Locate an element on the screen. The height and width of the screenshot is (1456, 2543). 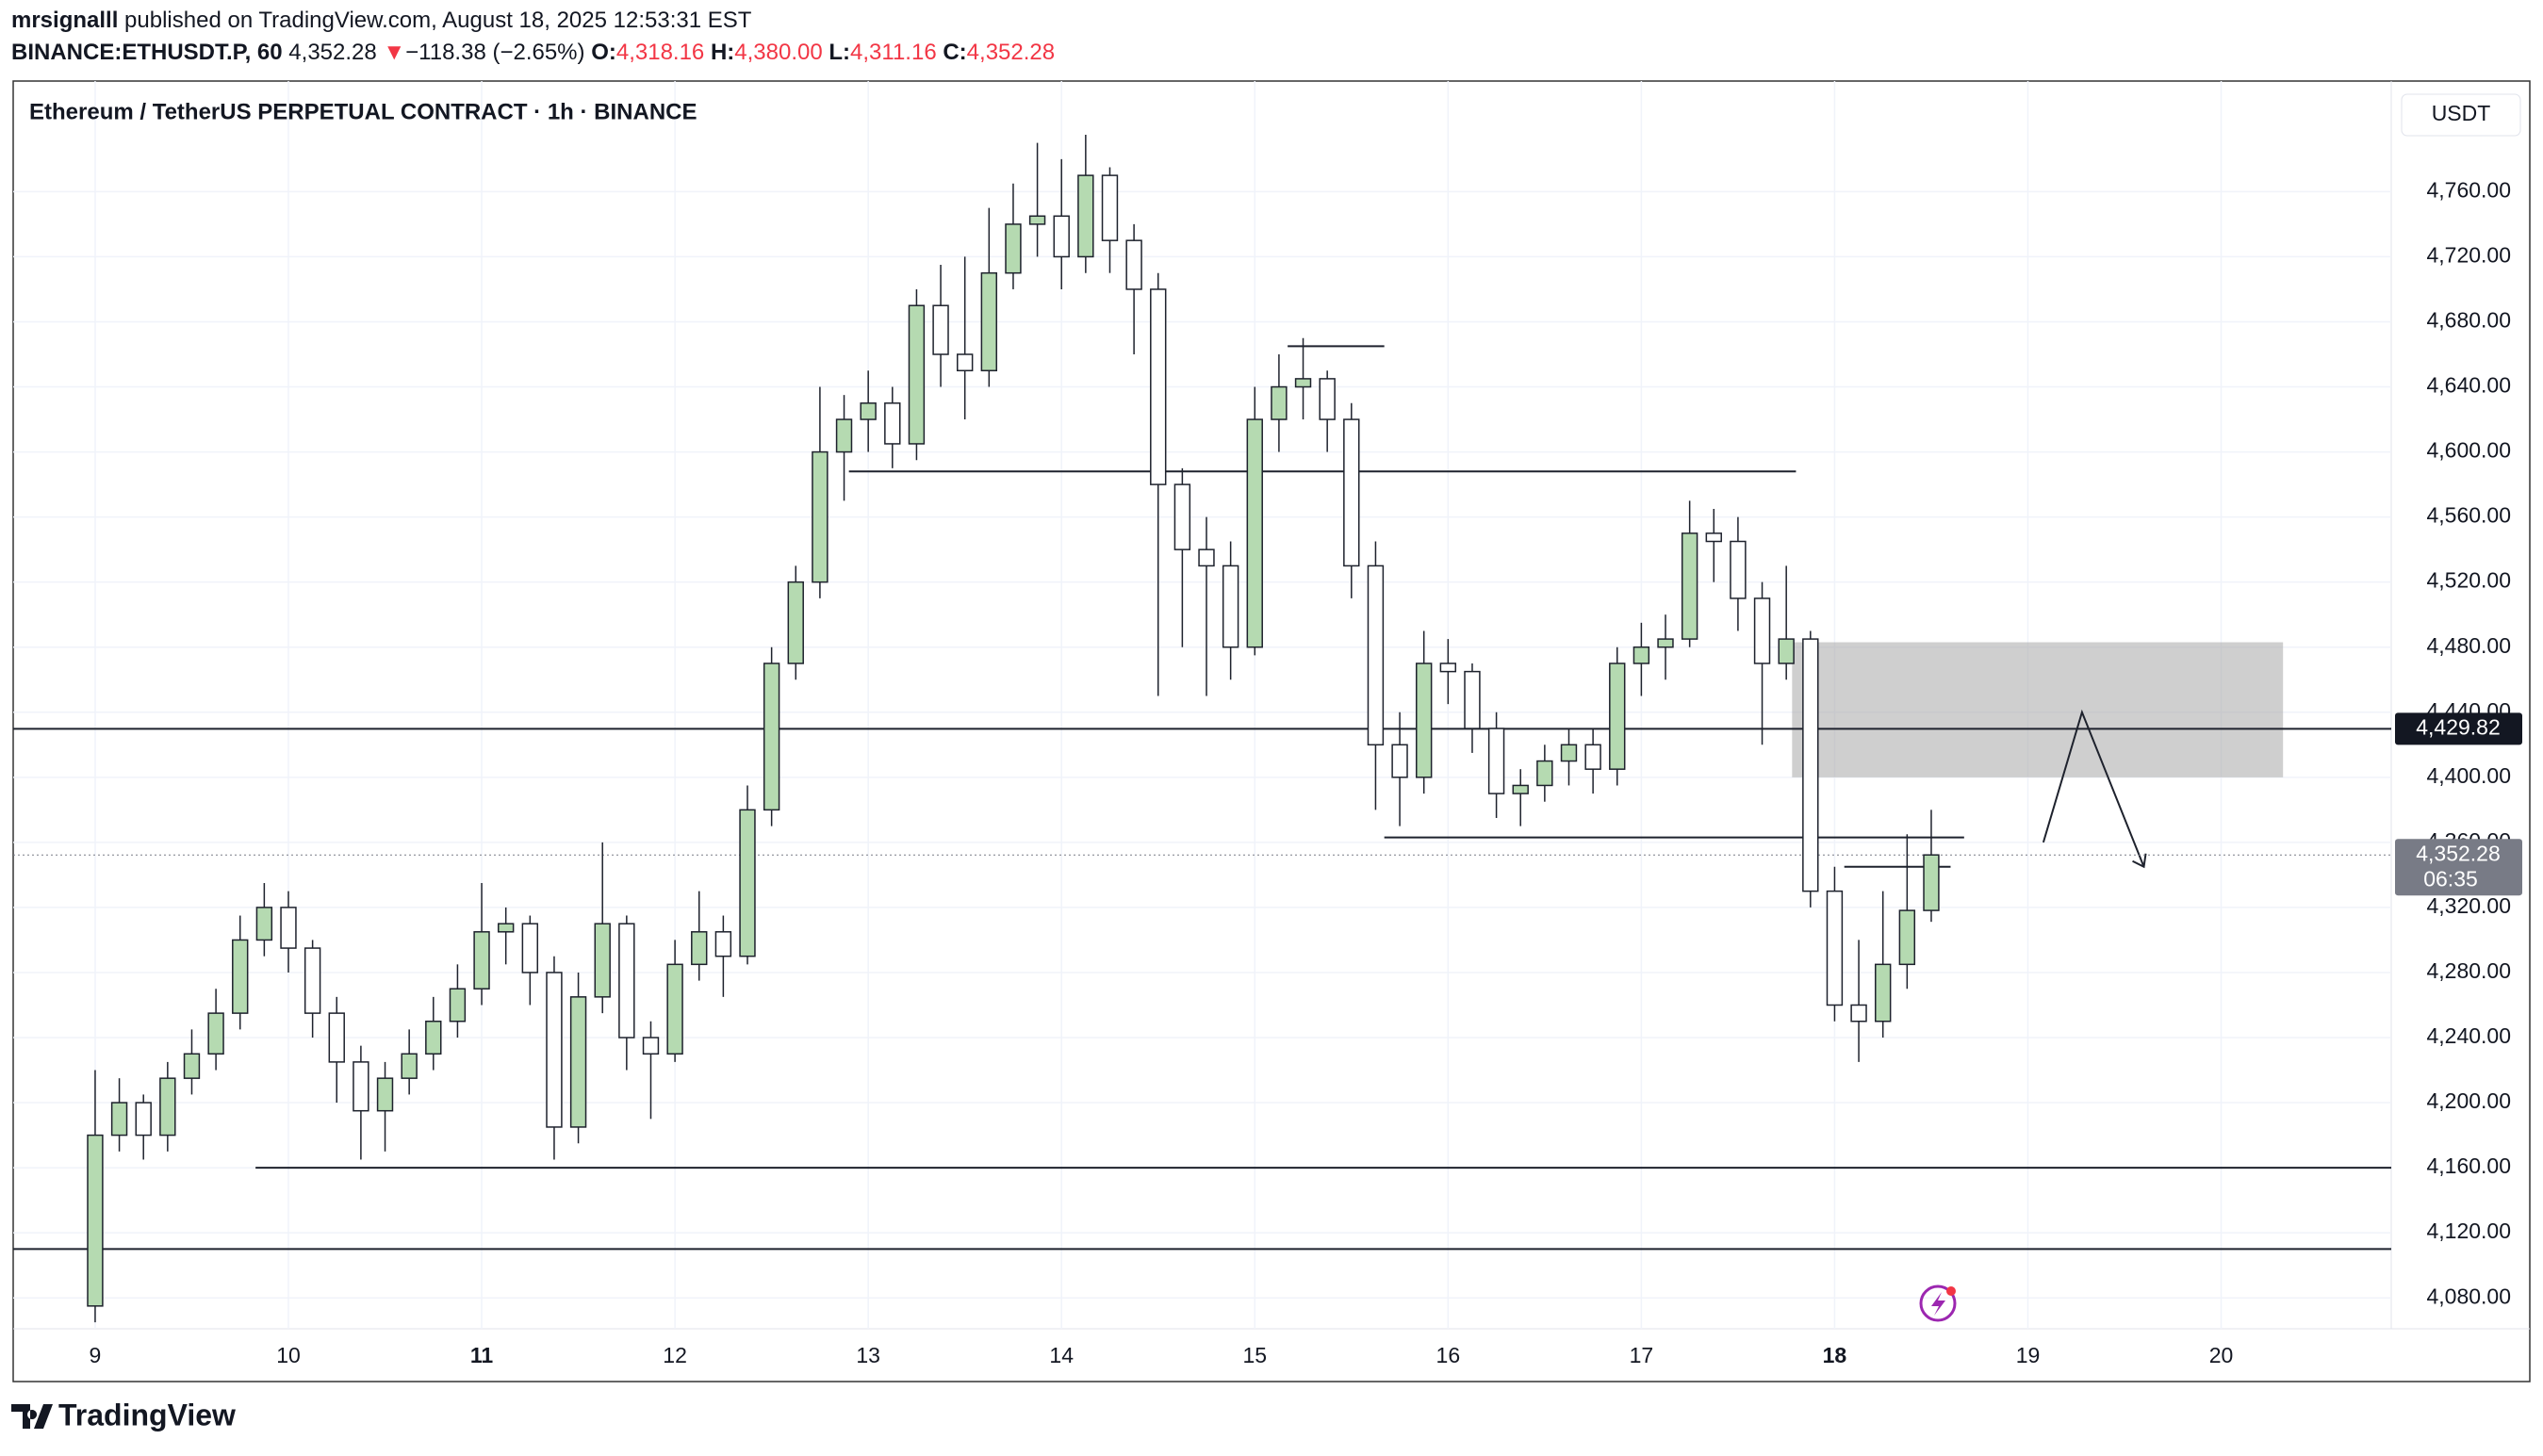
x-tick-label: 13 is located at coordinates (868, 1355).